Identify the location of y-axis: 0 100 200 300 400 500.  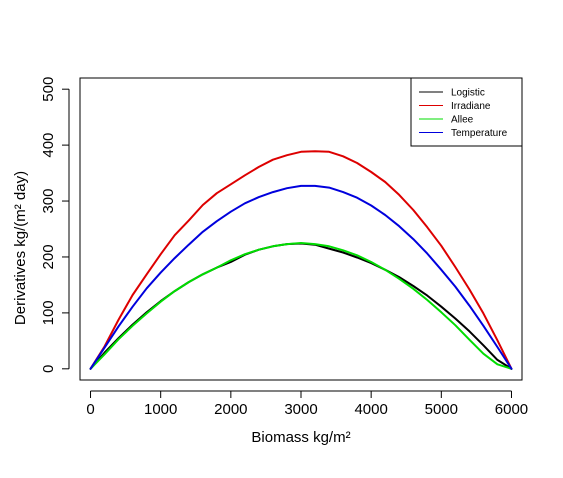
(55, 225).